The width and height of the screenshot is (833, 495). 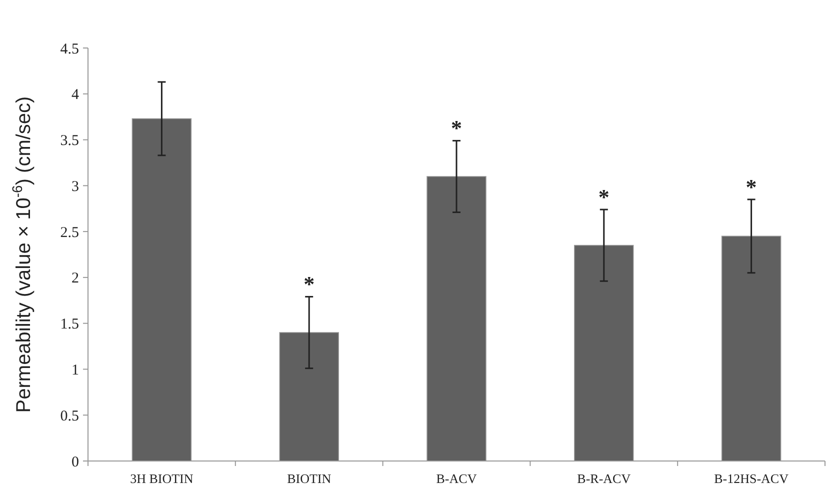 What do you see at coordinates (75, 186) in the screenshot?
I see `y-tick-label: 3` at bounding box center [75, 186].